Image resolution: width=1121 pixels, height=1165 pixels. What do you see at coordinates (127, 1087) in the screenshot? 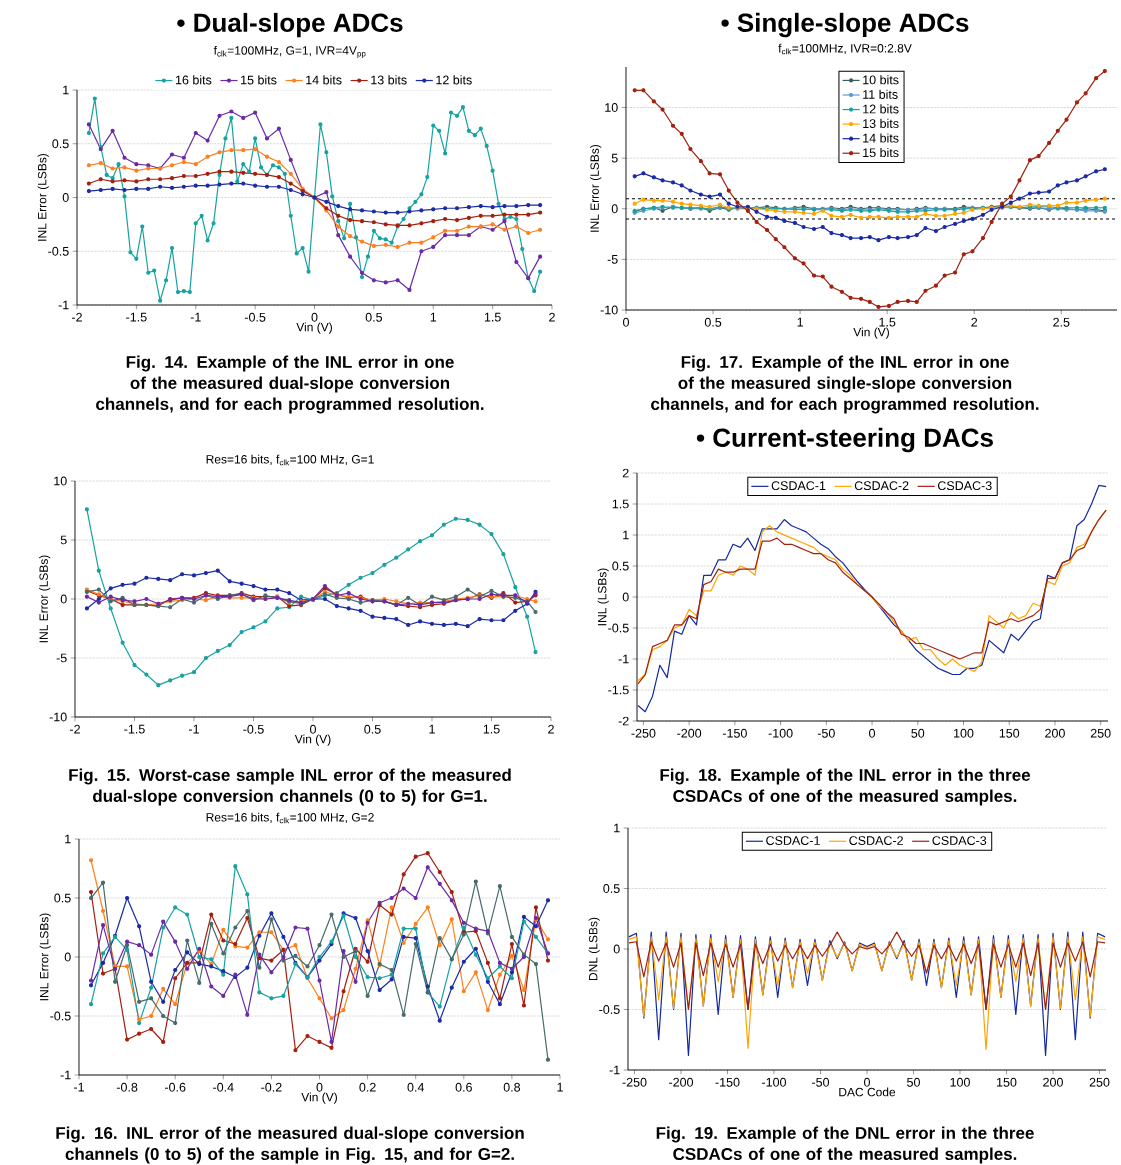
I see `x-tick-label: -0.8` at bounding box center [127, 1087].